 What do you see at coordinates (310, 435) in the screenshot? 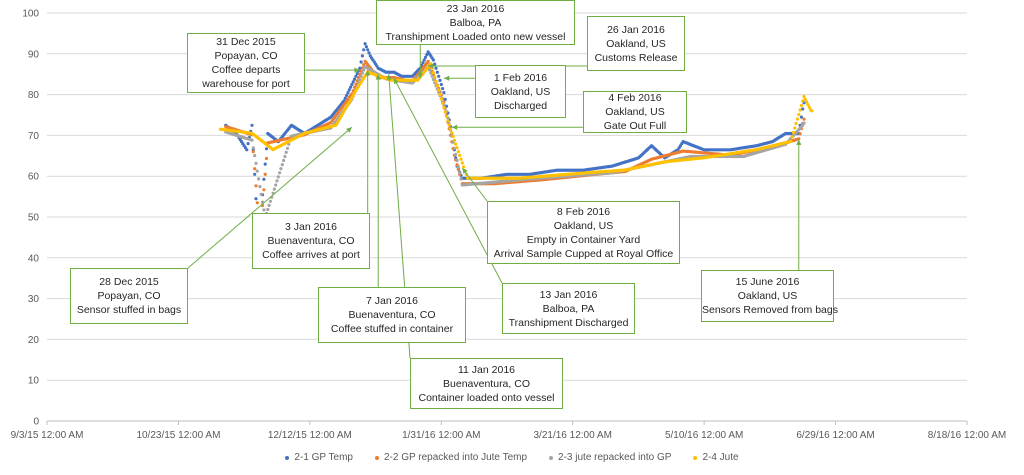
I see `x-tick-label: 12/12/15 12:00 AM` at bounding box center [310, 435].